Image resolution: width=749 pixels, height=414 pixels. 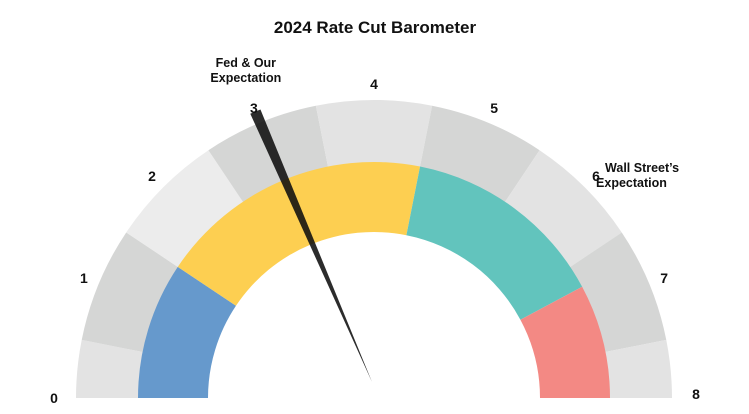 What do you see at coordinates (631, 183) in the screenshot?
I see `annotation-1-line-1: Expectation` at bounding box center [631, 183].